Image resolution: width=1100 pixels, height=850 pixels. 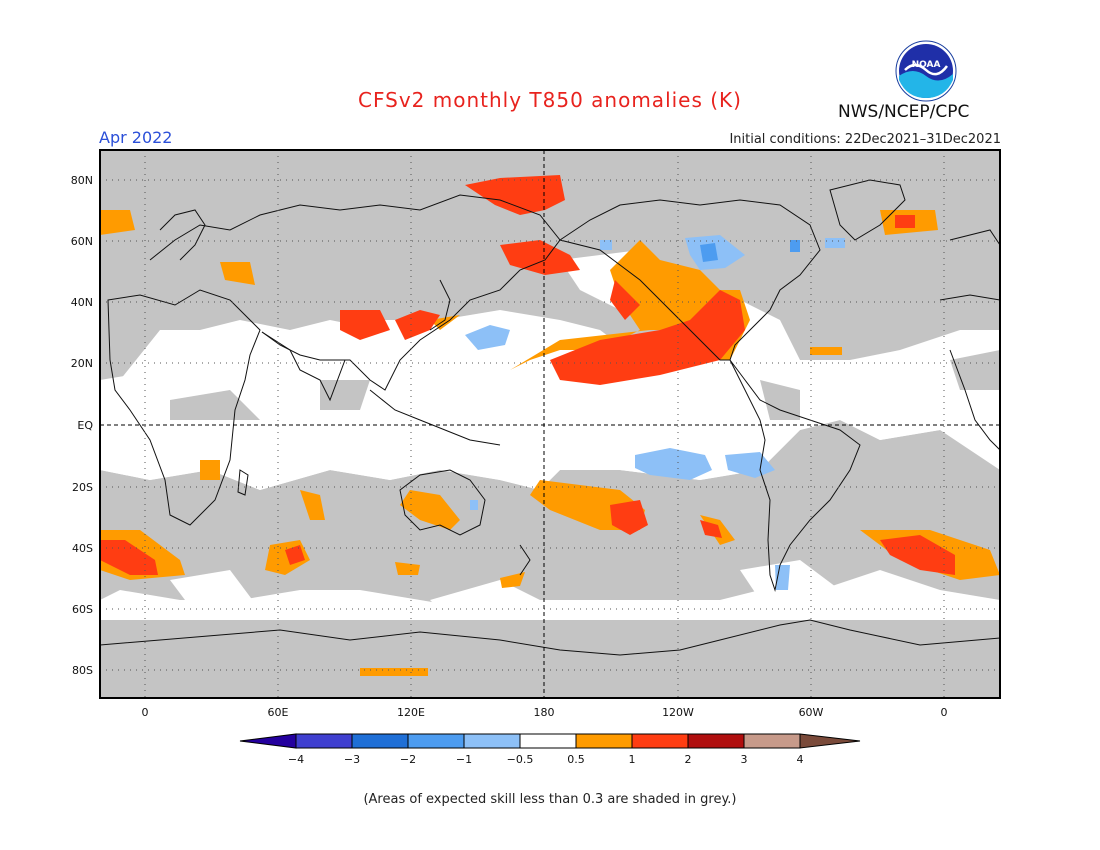 I want to click on lat-label: 60N, so click(x=82, y=241).